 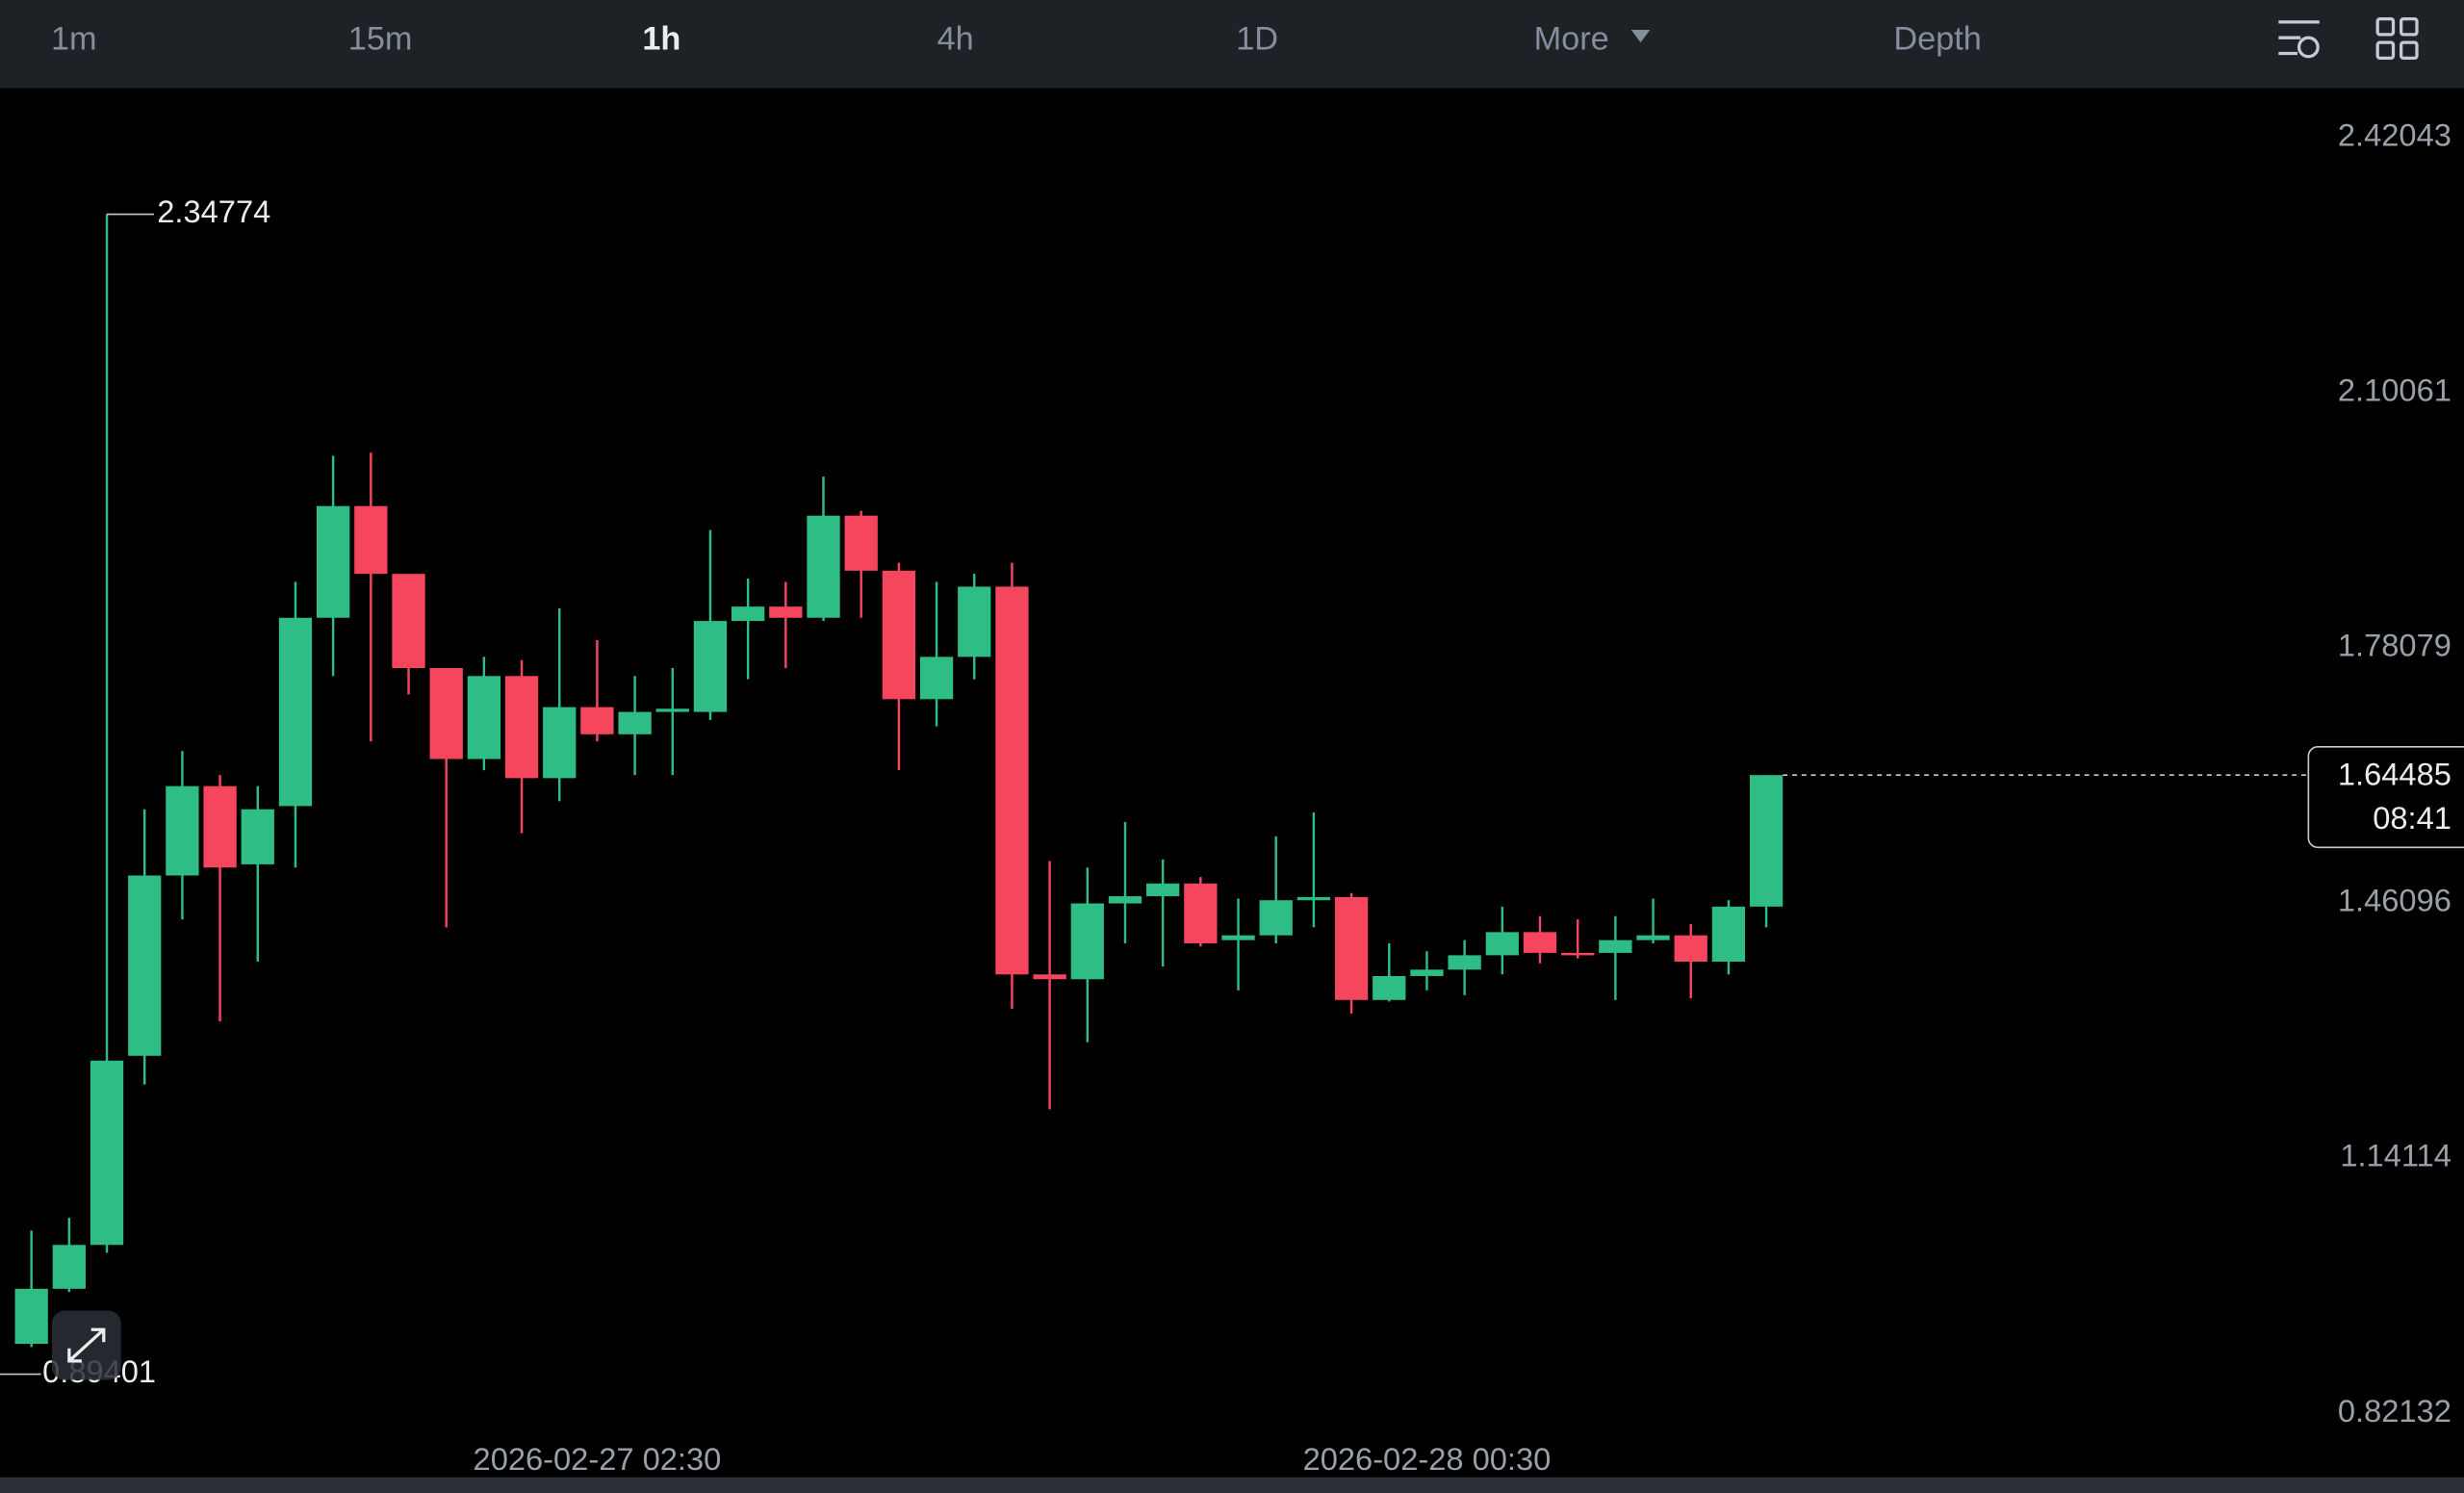 What do you see at coordinates (380, 39) in the screenshot?
I see `timeframe-tab: 15m` at bounding box center [380, 39].